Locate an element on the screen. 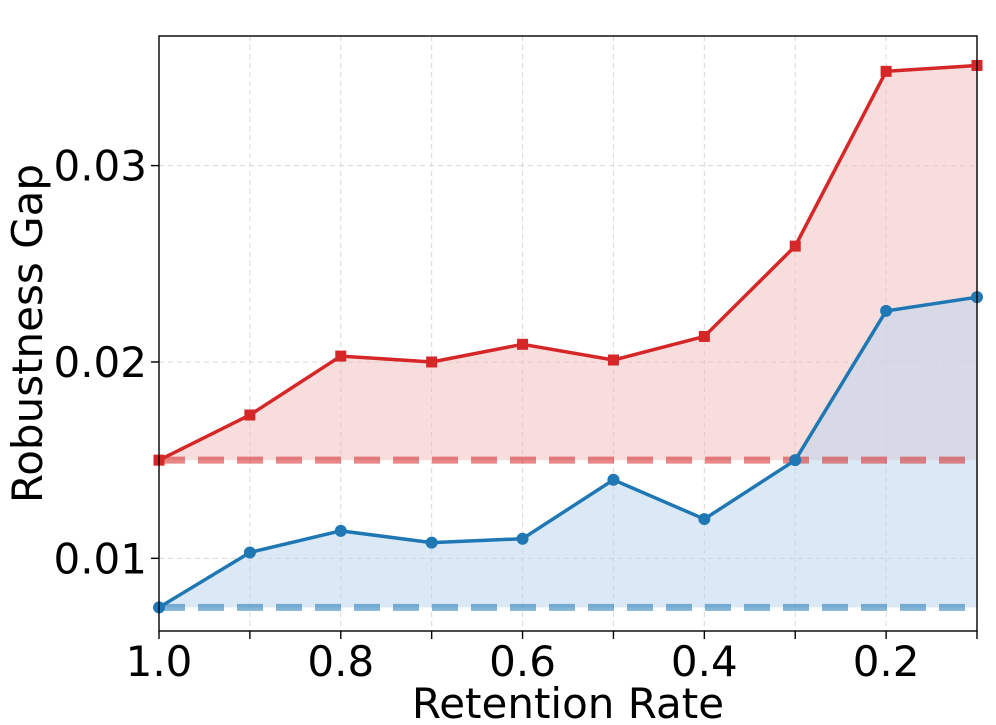 The image size is (996, 725). y-tick-label-0: 0.01 is located at coordinates (100, 558).